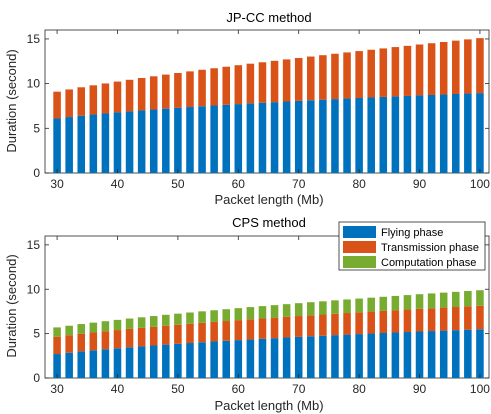  I want to click on chart-title: CPS method, so click(269, 222).